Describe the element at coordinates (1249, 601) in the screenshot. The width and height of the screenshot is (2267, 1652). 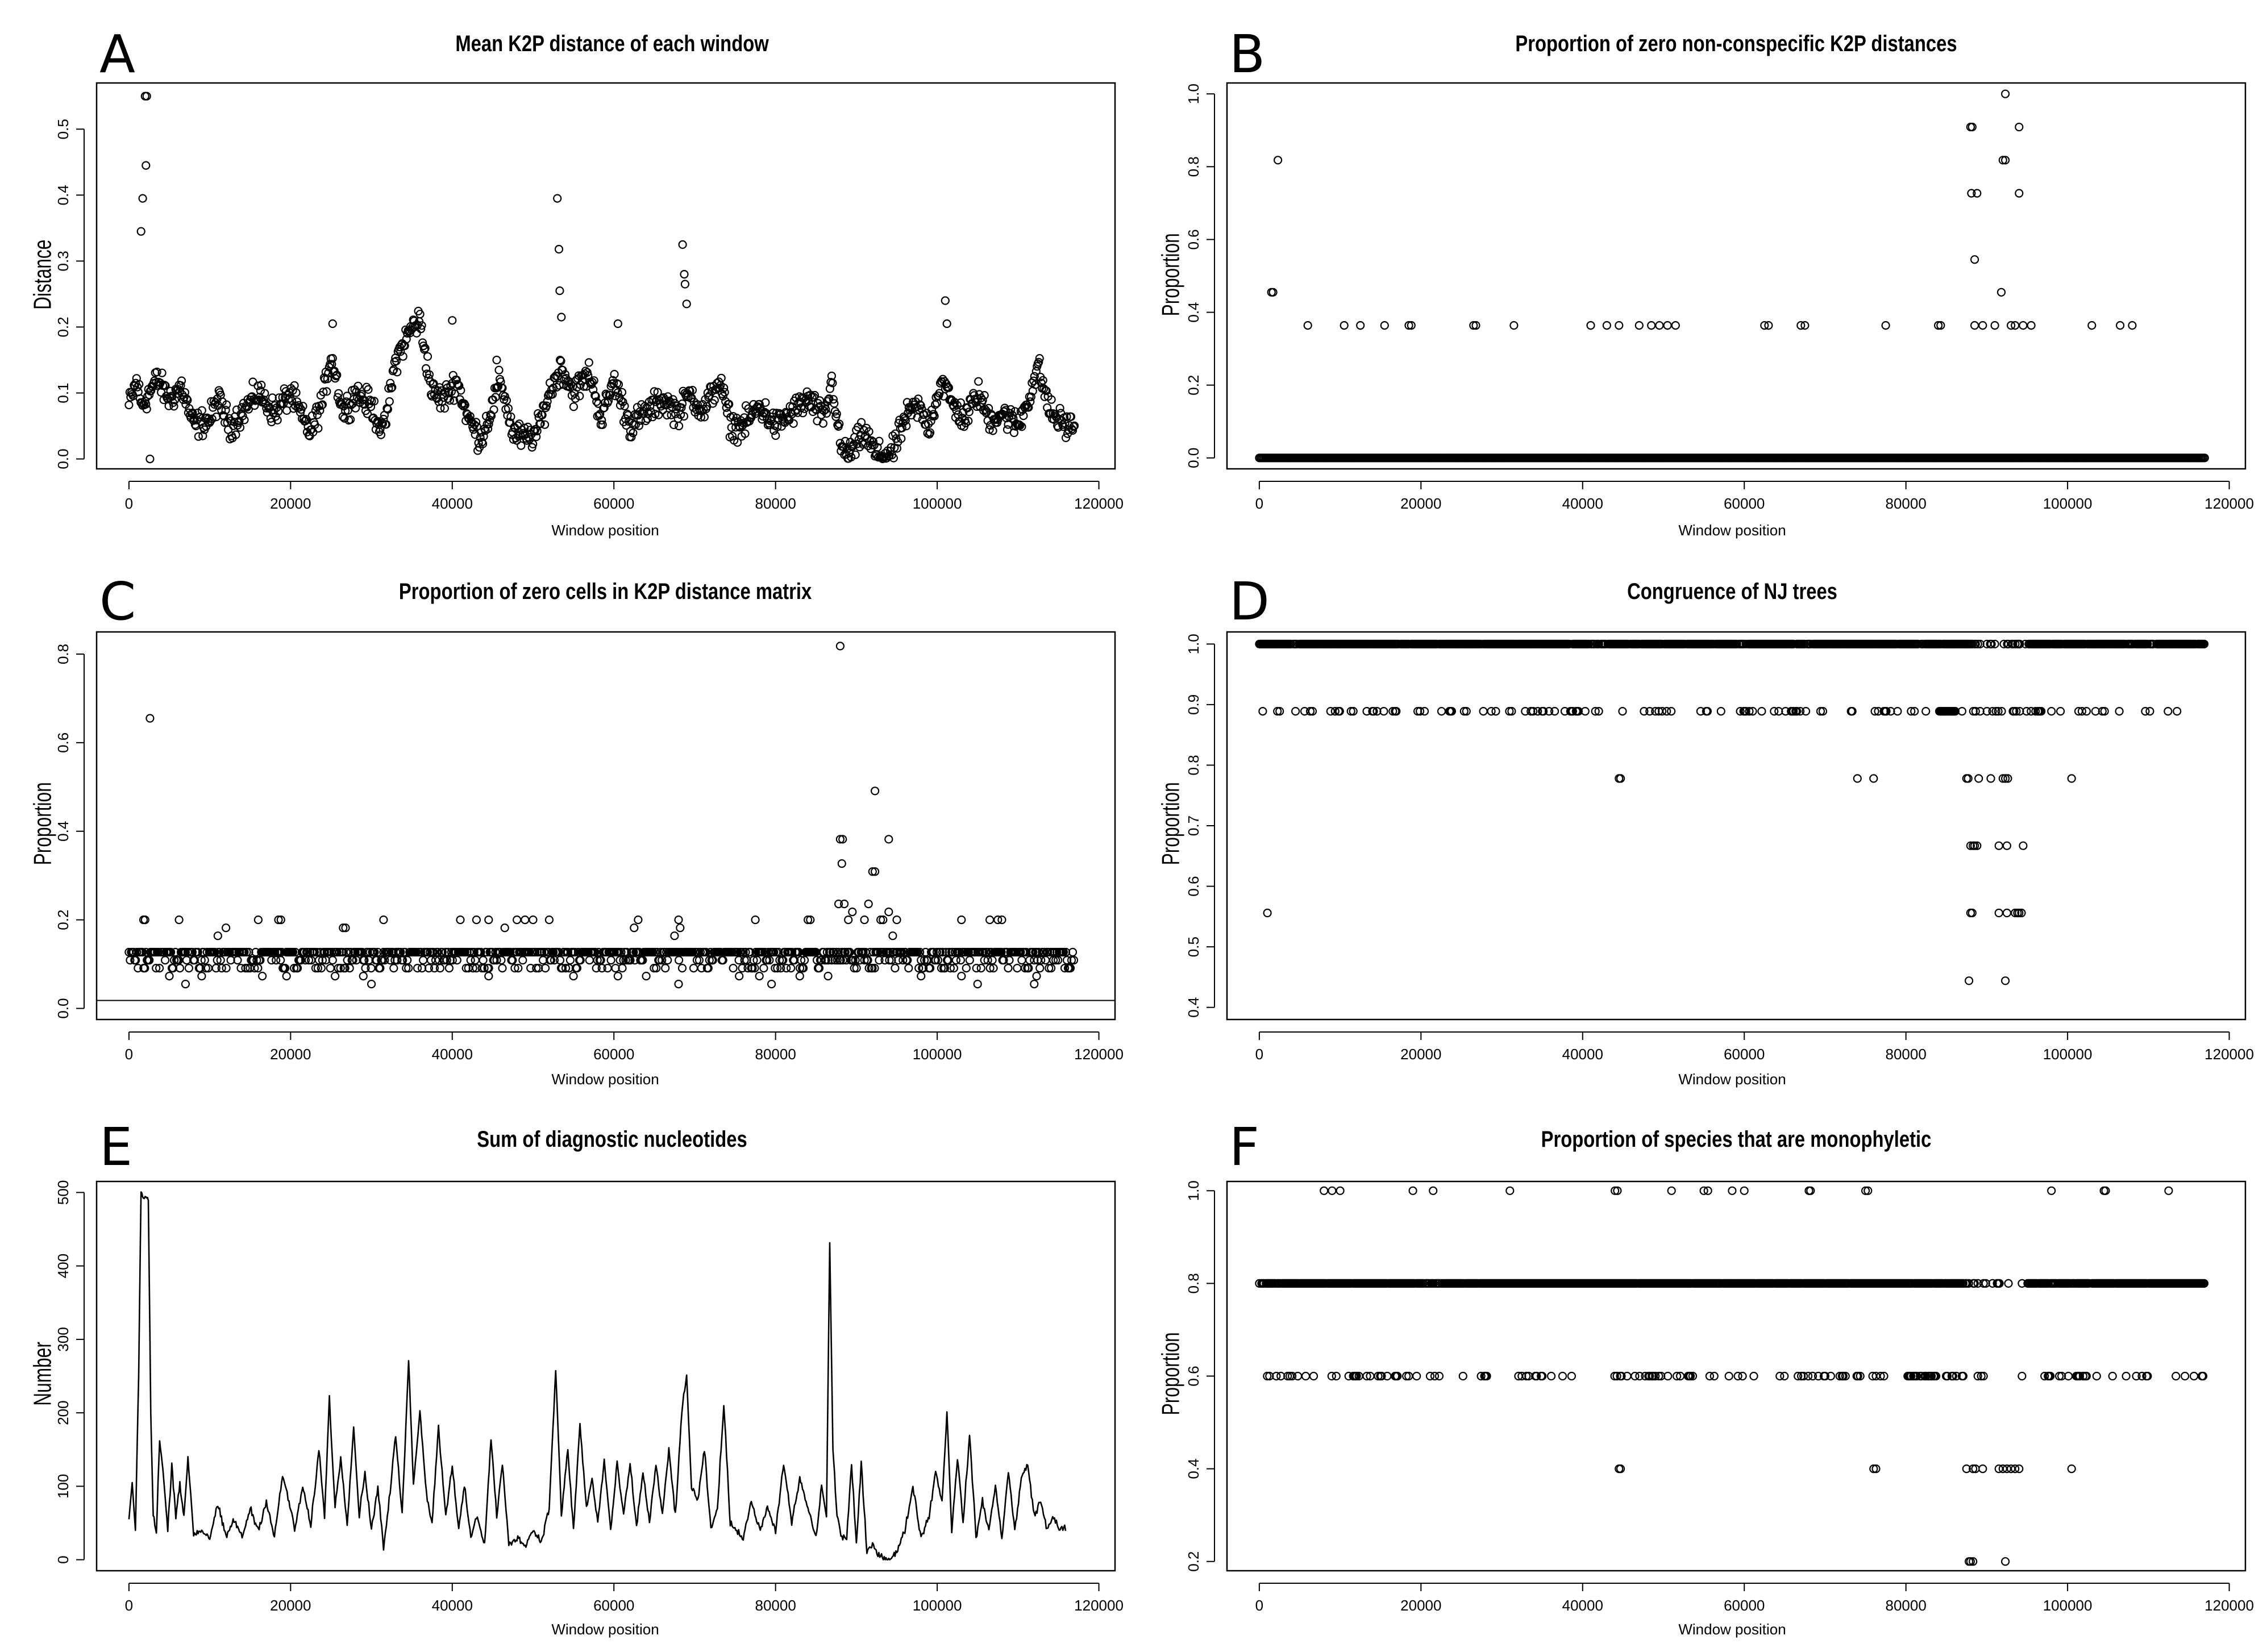
I see `panel-letter: D` at that location.